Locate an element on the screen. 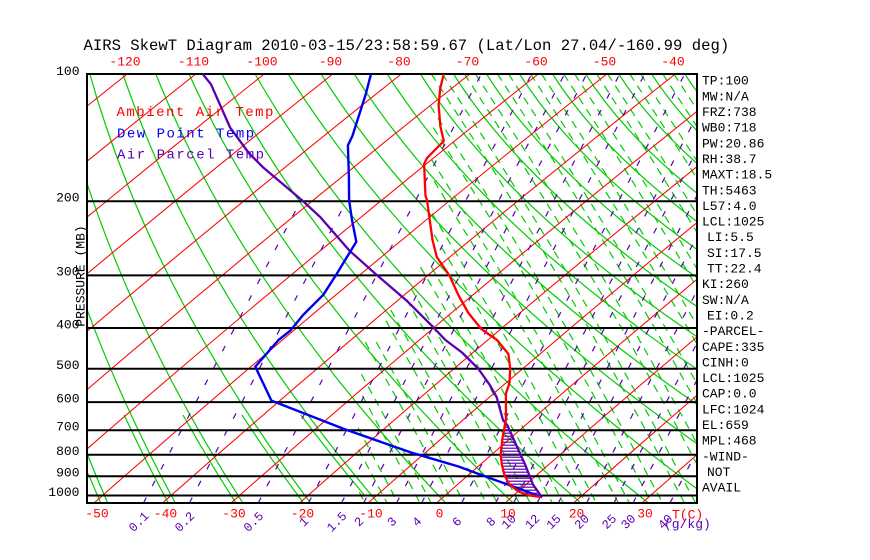 The height and width of the screenshot is (560, 870). svg-text: 200 is located at coordinates (67, 198).